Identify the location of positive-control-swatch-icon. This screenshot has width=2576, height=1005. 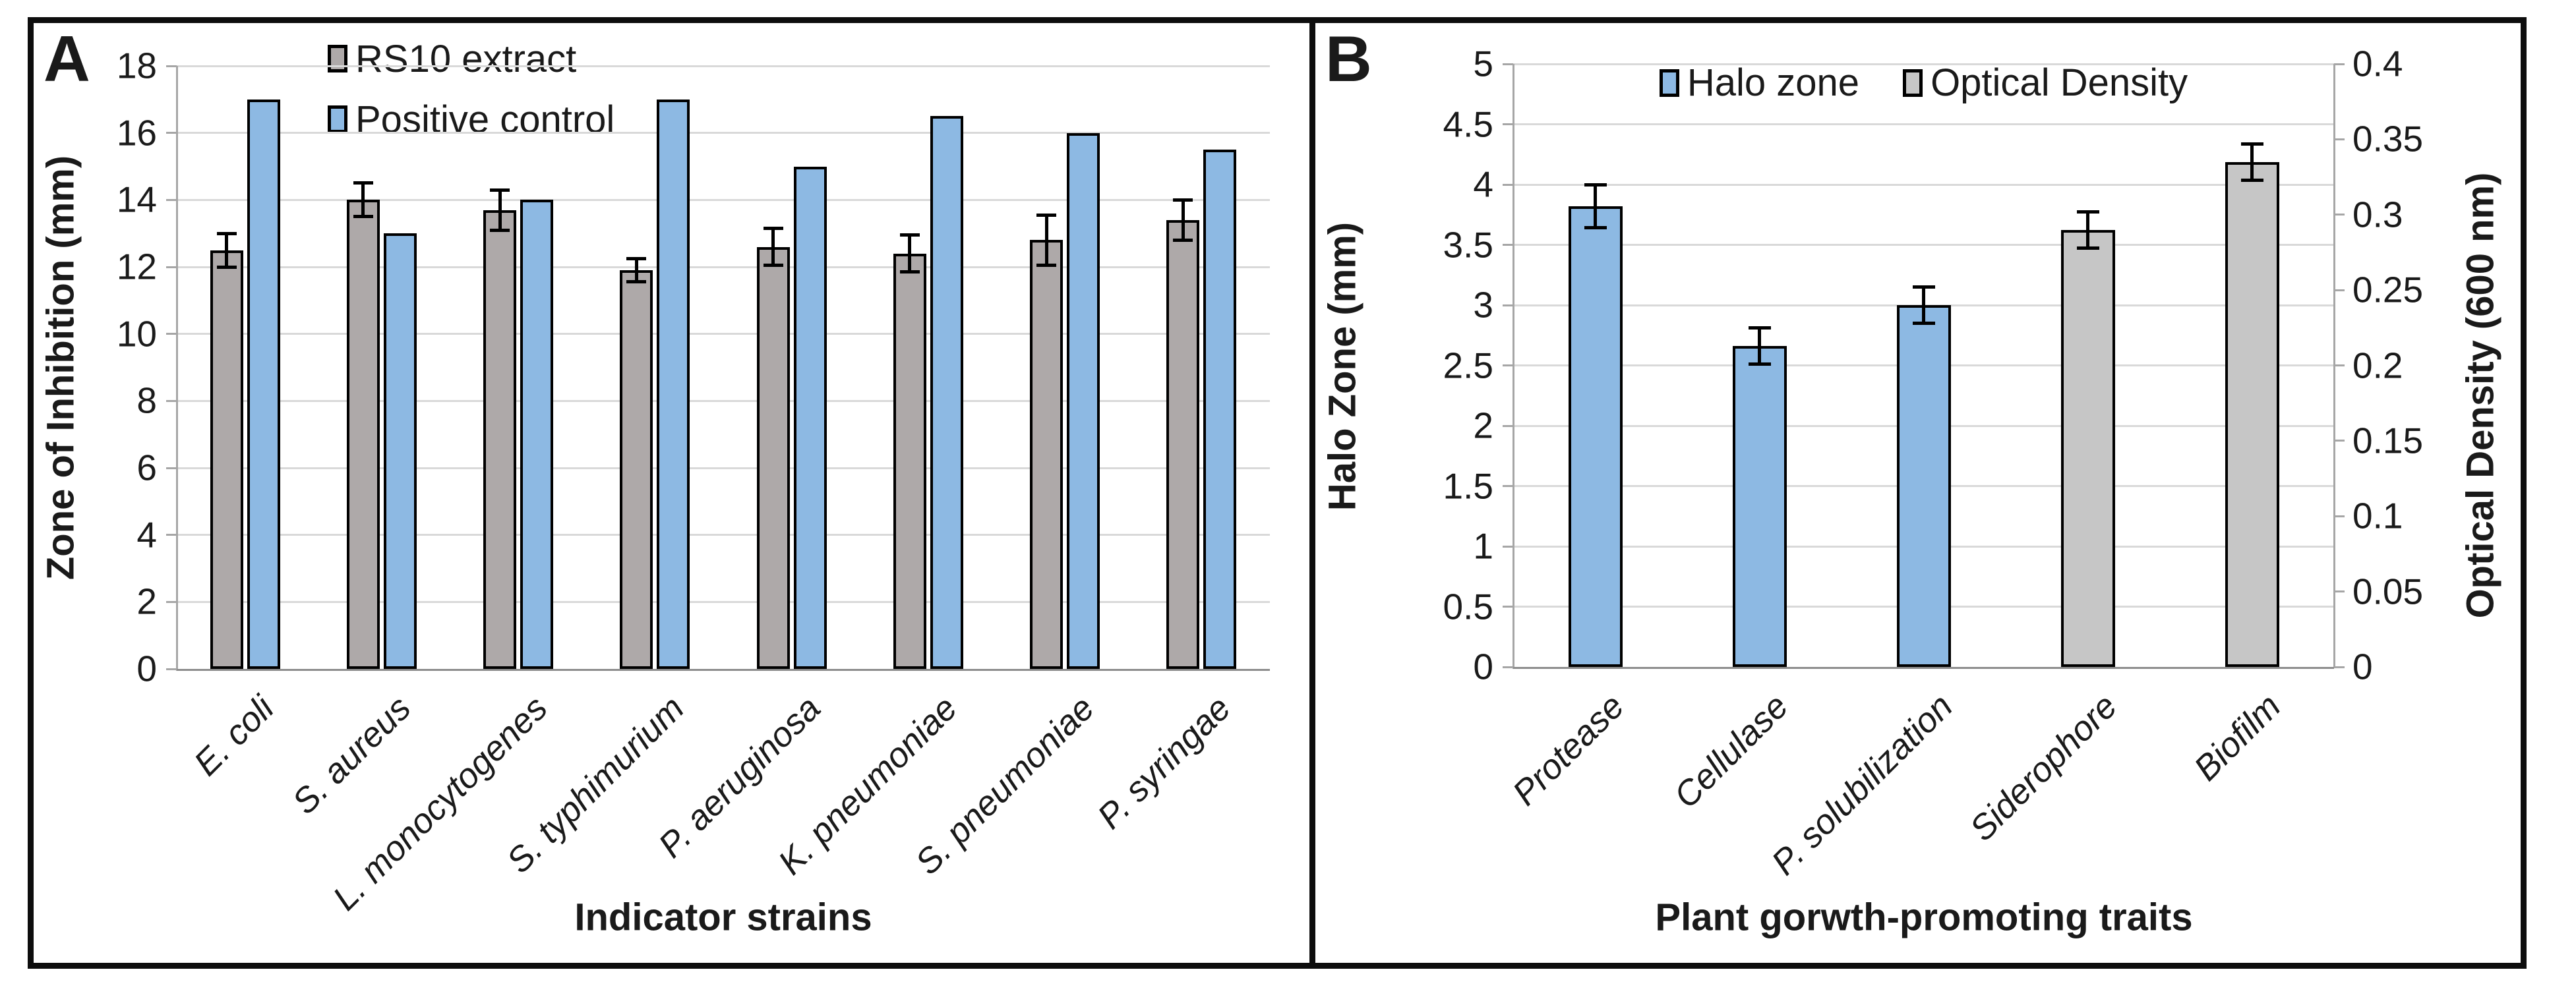
(337, 119).